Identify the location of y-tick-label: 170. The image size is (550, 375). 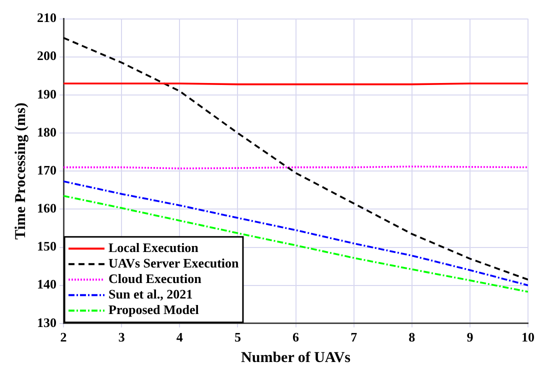
(46, 170).